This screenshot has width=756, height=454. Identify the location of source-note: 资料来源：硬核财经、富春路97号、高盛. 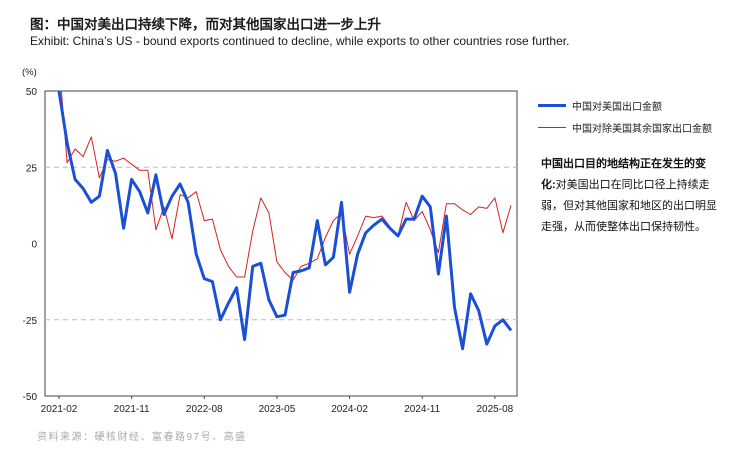
(142, 437).